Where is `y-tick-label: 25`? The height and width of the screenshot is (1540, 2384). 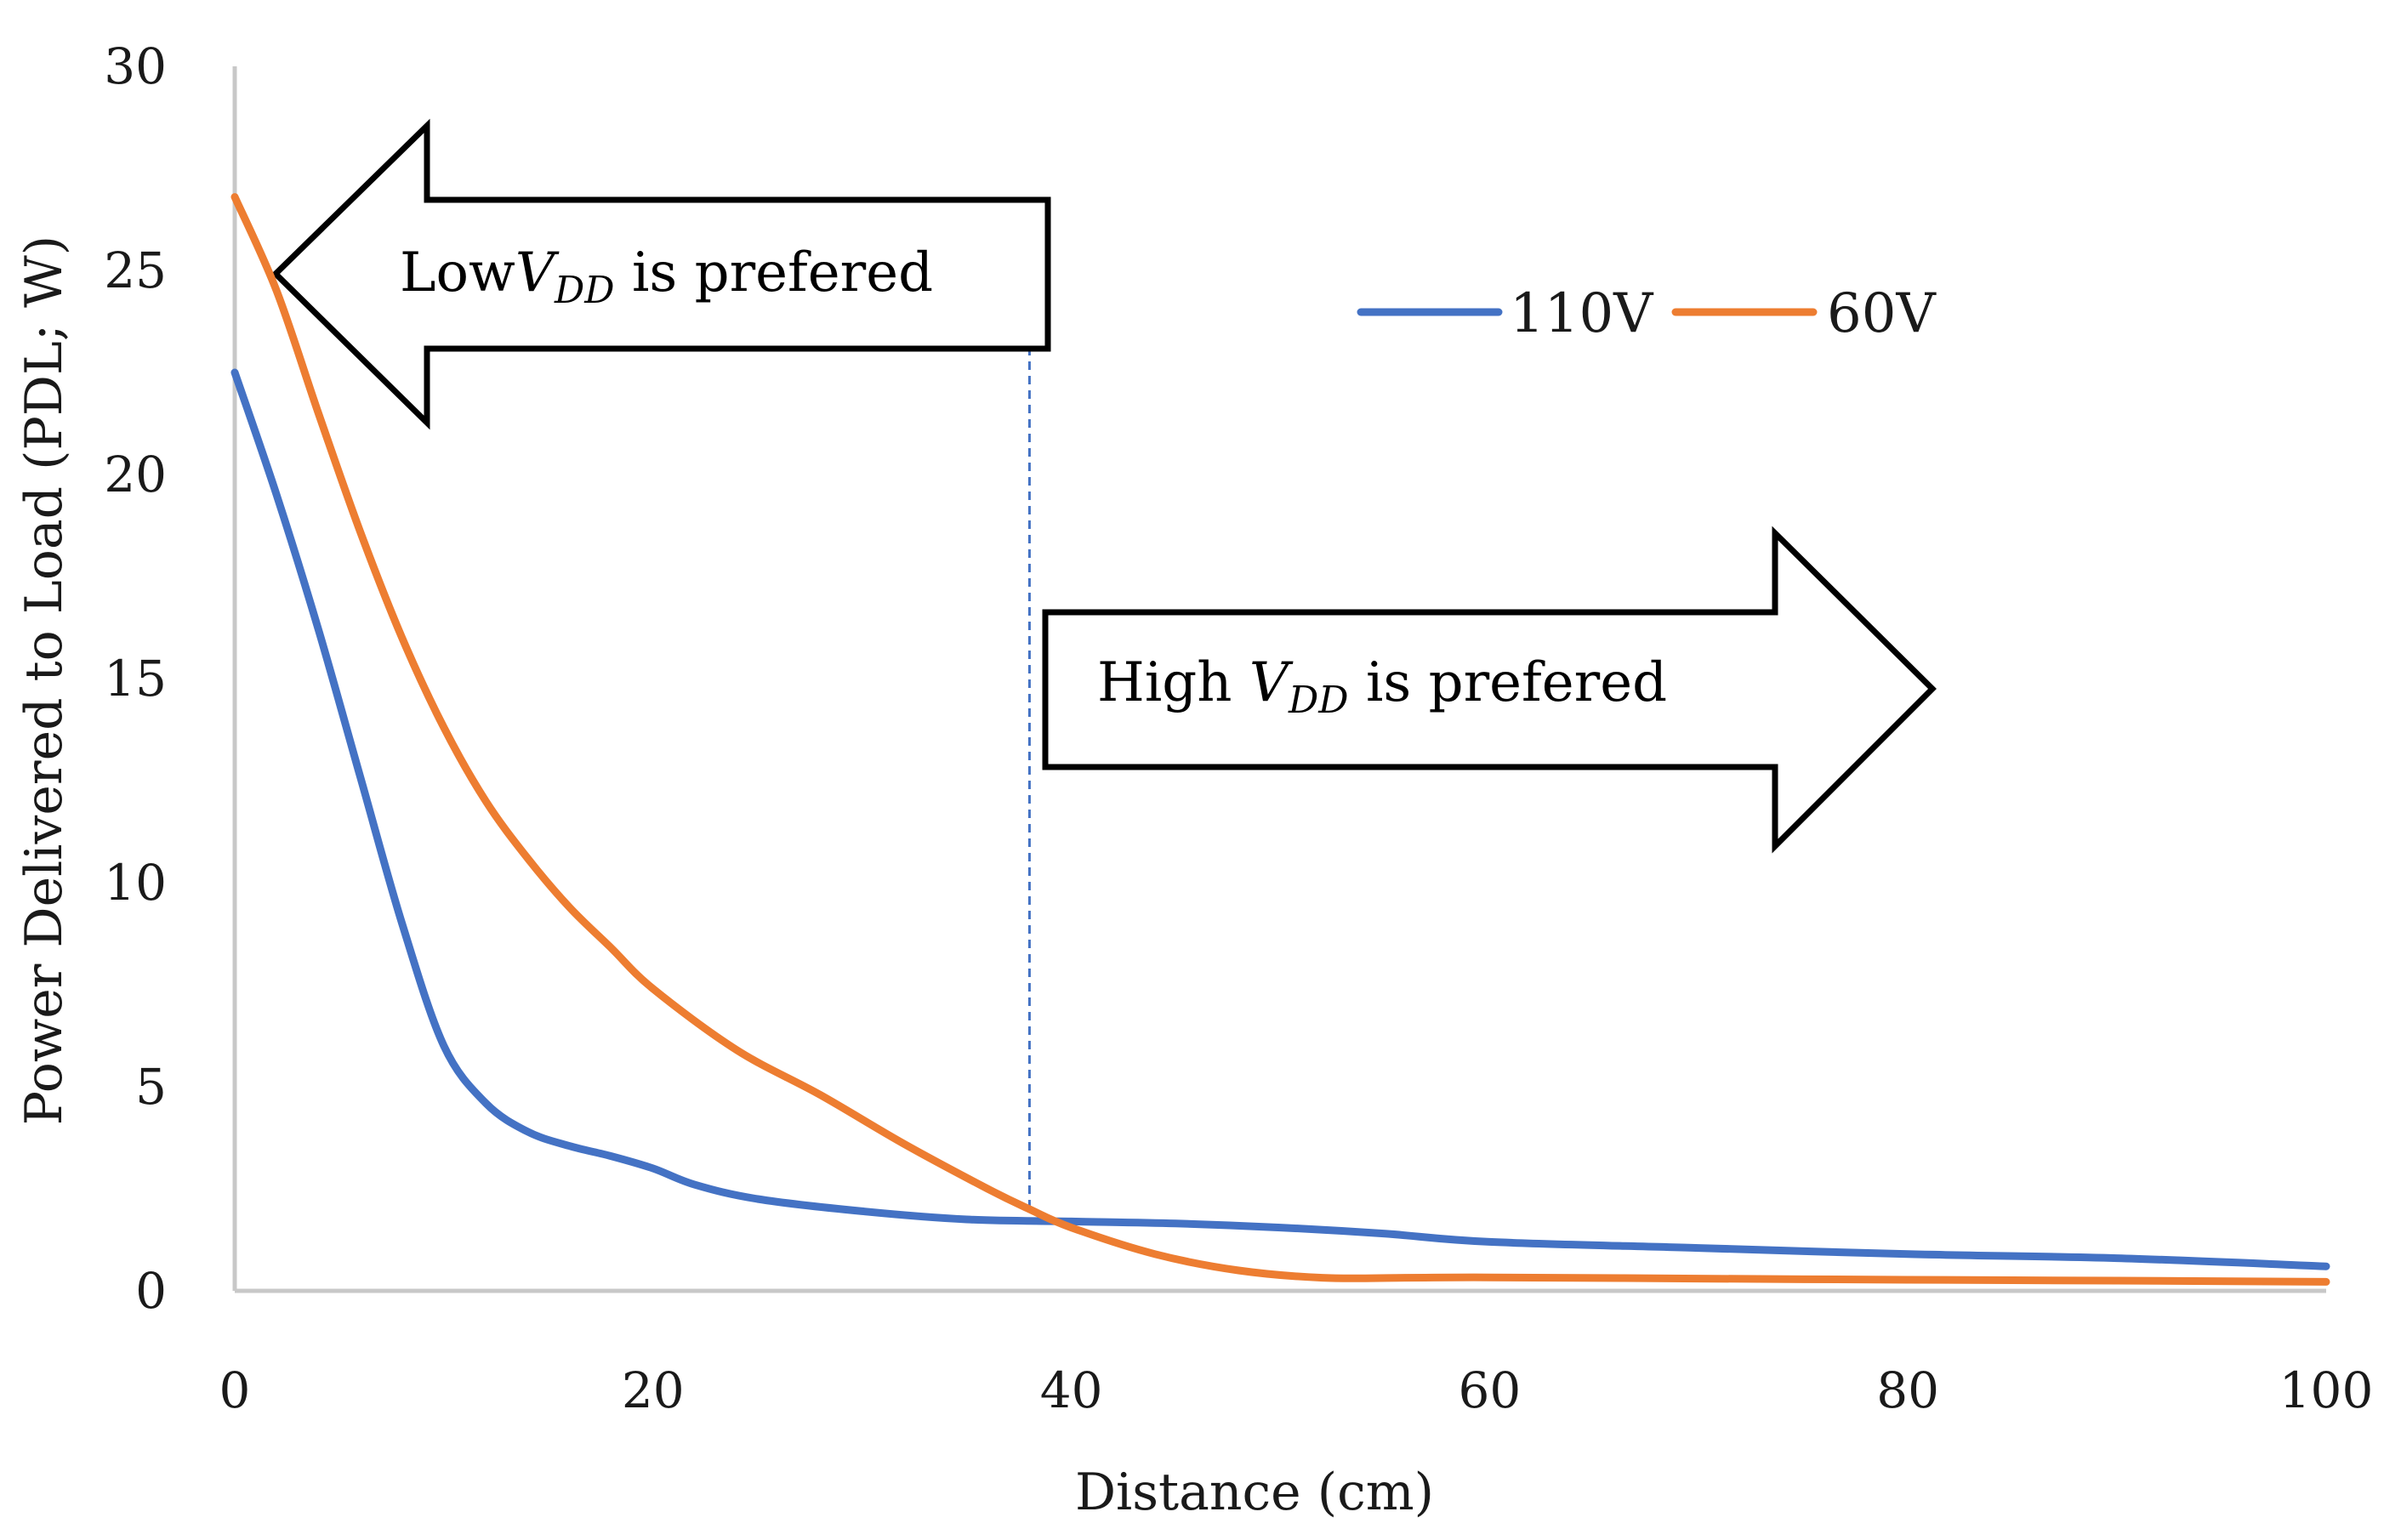 y-tick-label: 25 is located at coordinates (135, 270).